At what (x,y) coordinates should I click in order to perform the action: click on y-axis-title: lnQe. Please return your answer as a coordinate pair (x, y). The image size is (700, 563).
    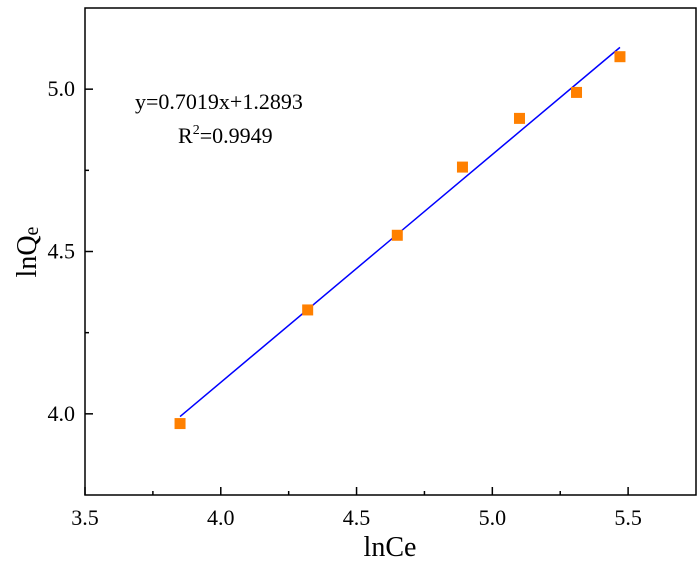
    Looking at the image, I should click on (27, 251).